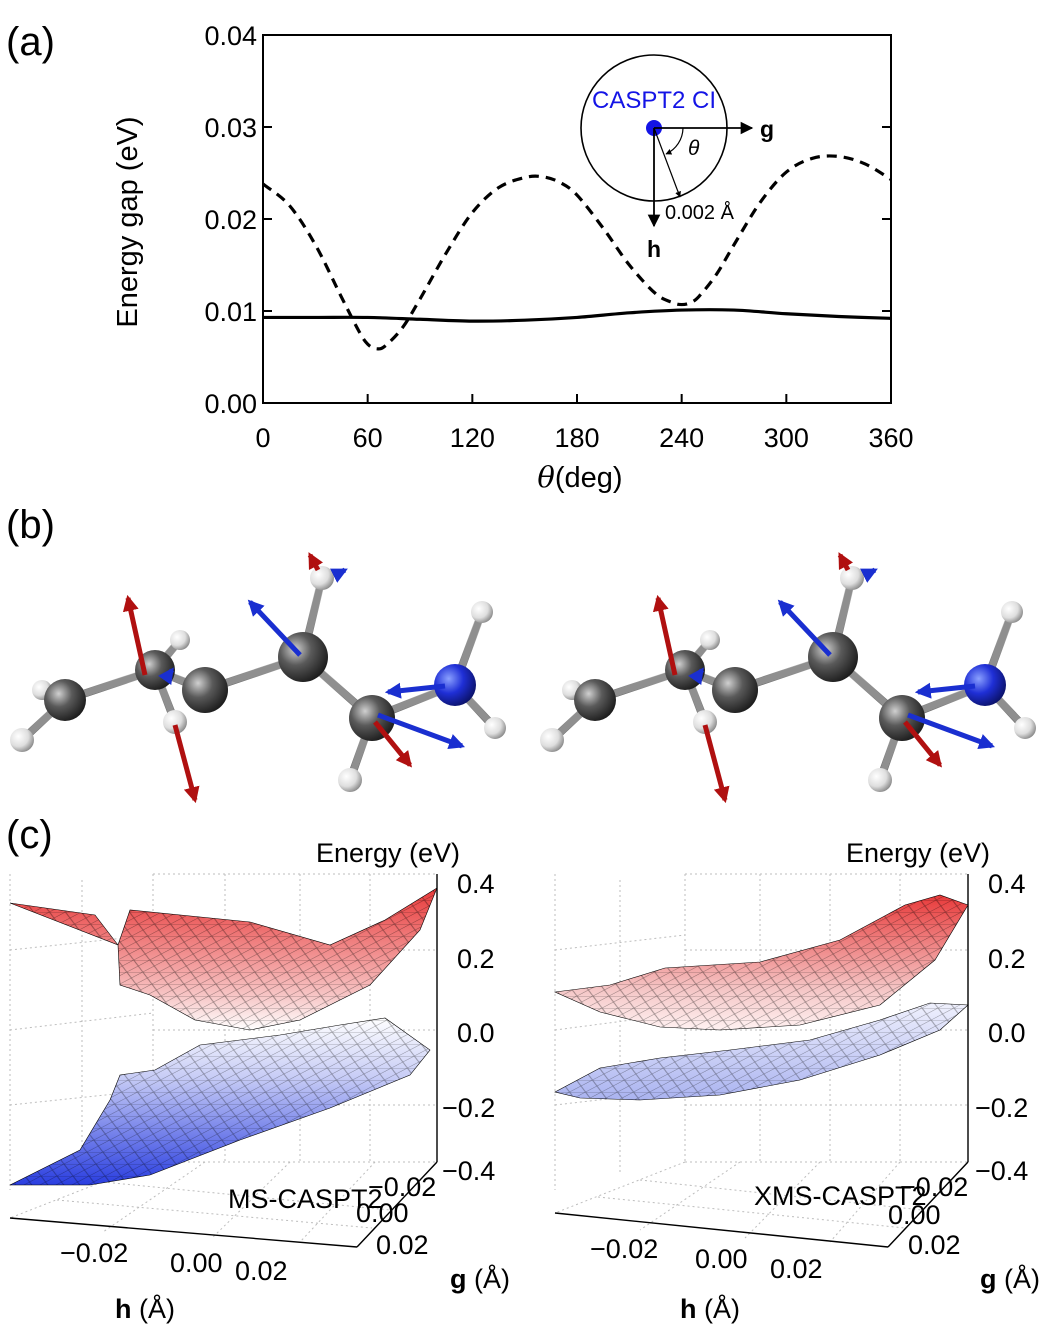  I want to click on radius-vector, so click(667, 162).